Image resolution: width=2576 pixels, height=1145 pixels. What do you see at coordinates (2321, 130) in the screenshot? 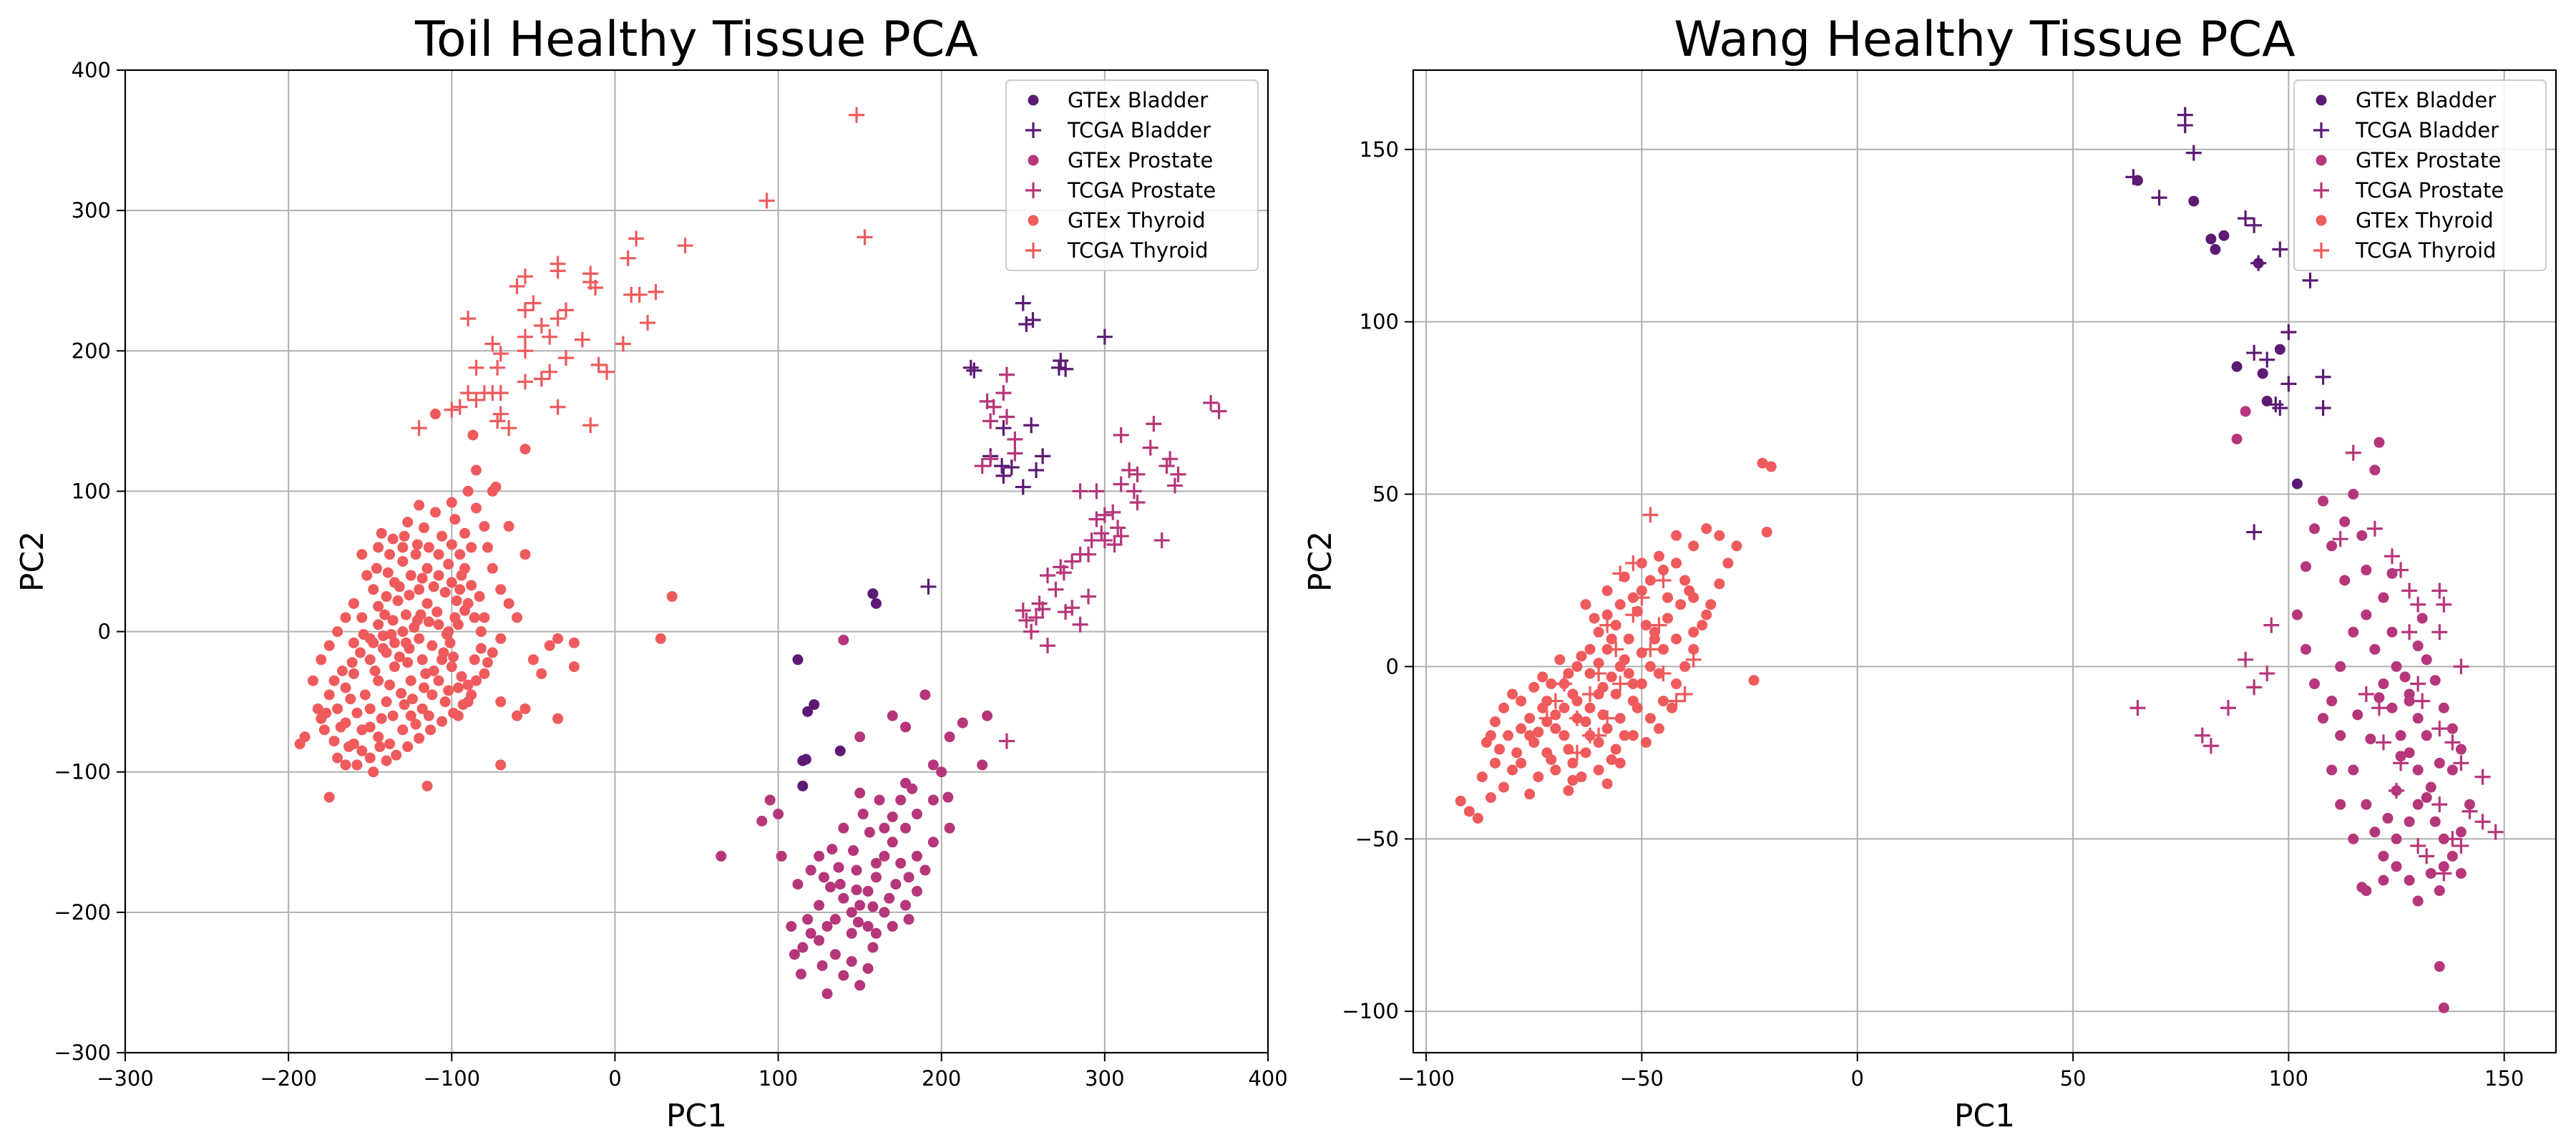
I see `legend-marker` at bounding box center [2321, 130].